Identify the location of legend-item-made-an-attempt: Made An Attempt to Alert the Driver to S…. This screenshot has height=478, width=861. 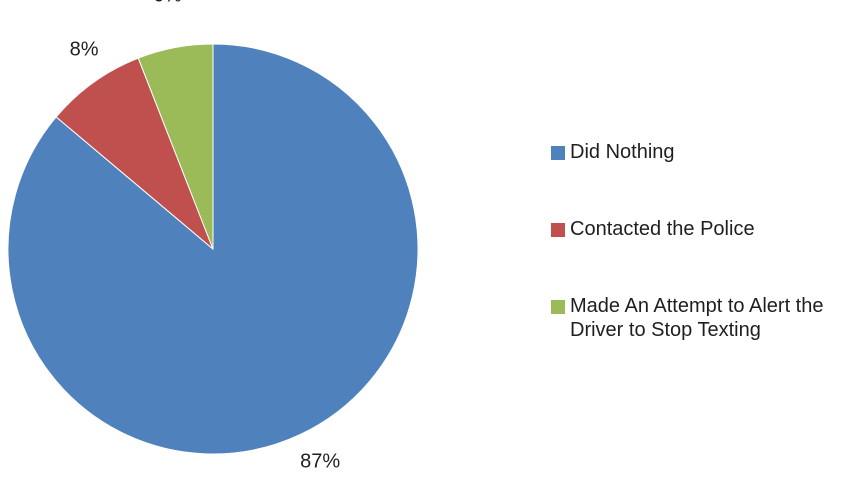
(703, 318).